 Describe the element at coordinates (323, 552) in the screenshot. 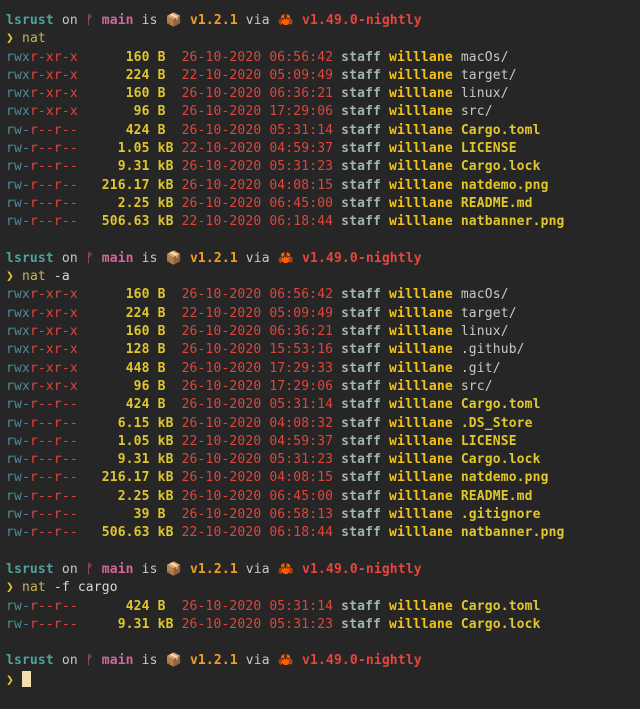

I see `blank-line` at that location.